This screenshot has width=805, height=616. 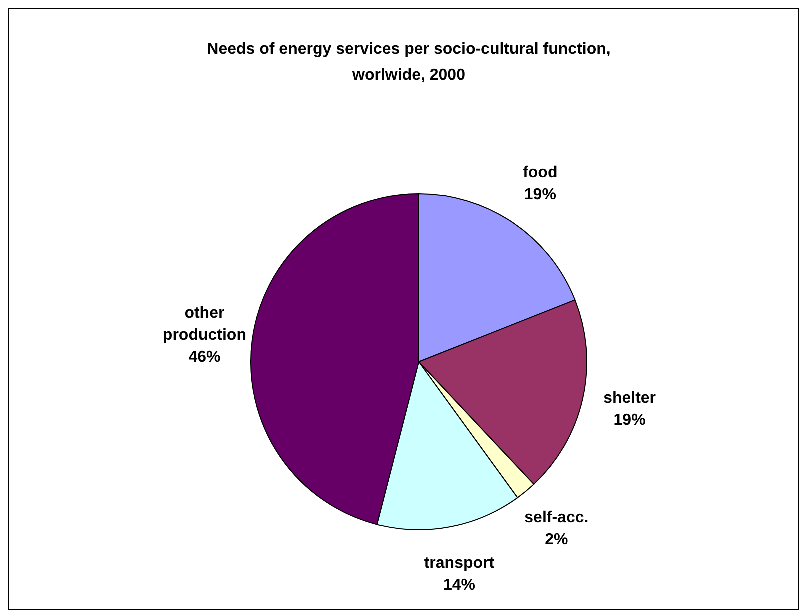 I want to click on slice-label: transport, so click(x=460, y=563).